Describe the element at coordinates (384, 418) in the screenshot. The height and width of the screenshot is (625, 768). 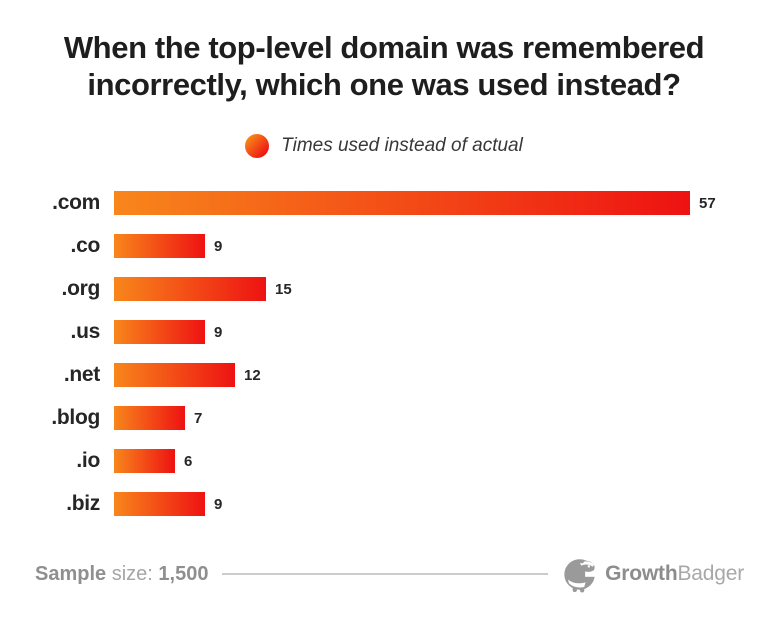
I see `bar-row: .blog 7` at that location.